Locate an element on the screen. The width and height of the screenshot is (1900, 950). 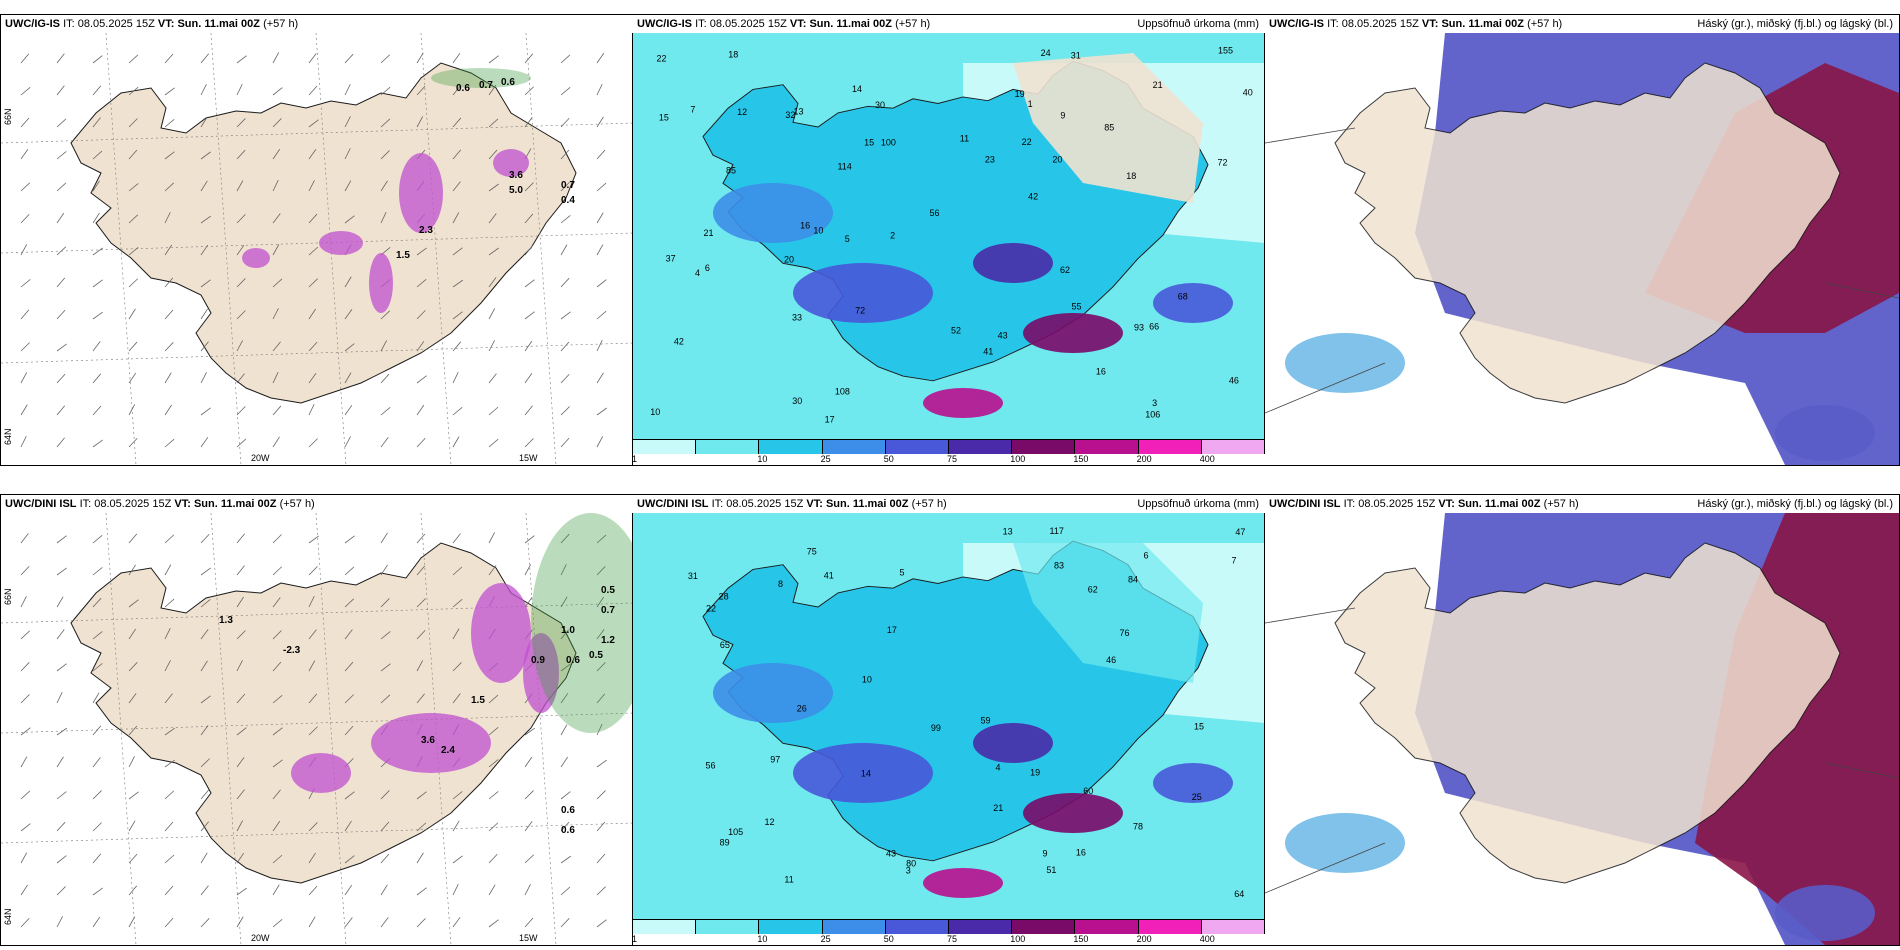
iceland-landmass is located at coordinates (323, 713).